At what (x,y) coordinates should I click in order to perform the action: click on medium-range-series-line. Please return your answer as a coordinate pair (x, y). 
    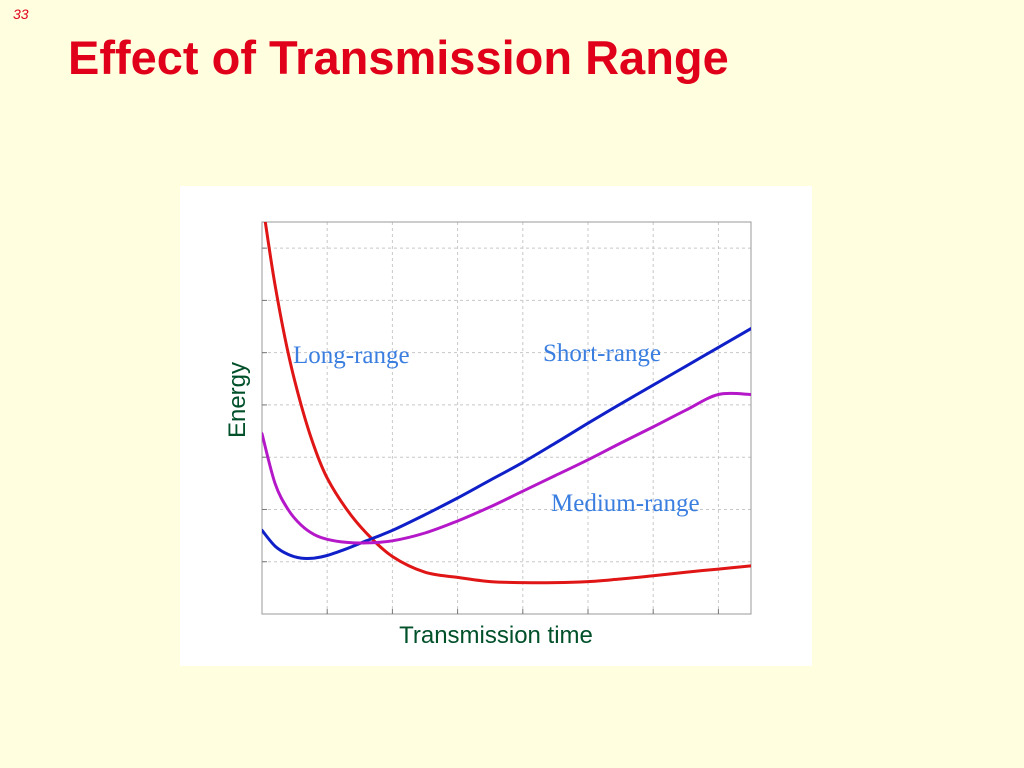
    Looking at the image, I should click on (506, 468).